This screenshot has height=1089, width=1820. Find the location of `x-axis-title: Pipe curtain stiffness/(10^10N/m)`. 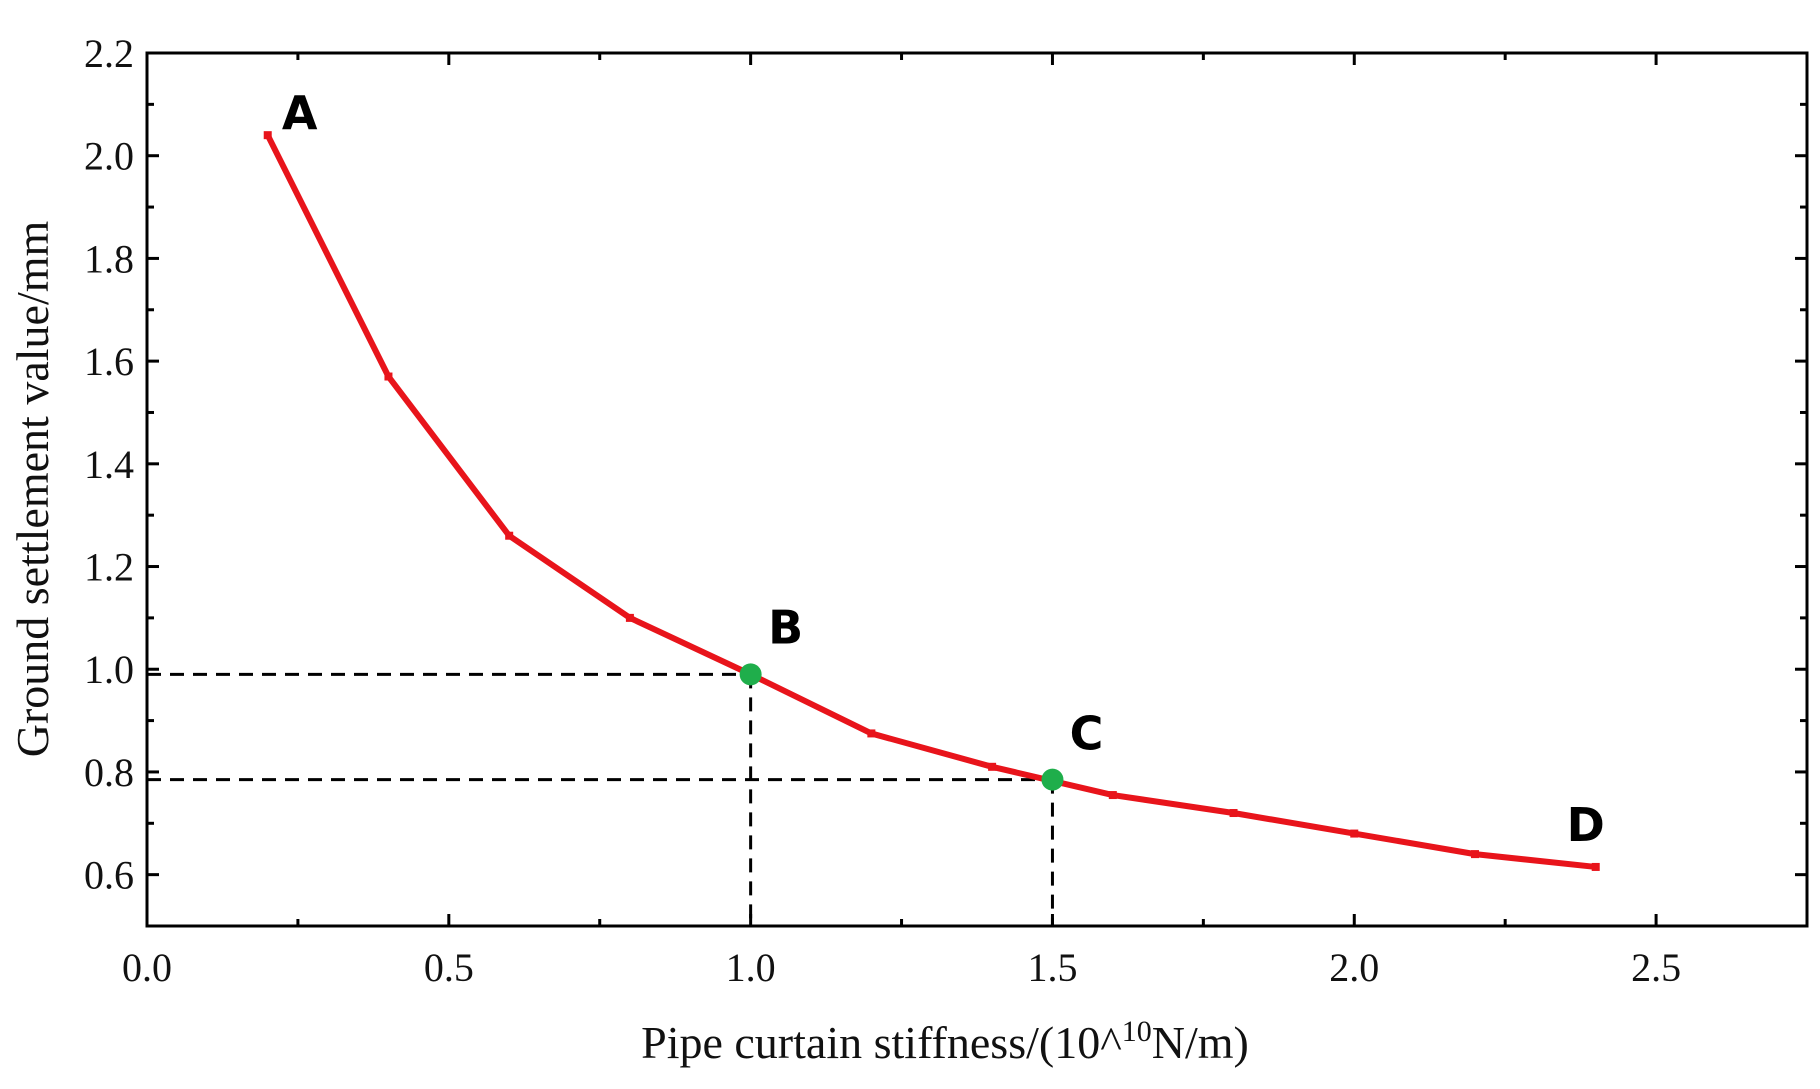

x-axis-title: Pipe curtain stiffness/(10^10N/m) is located at coordinates (945, 1041).